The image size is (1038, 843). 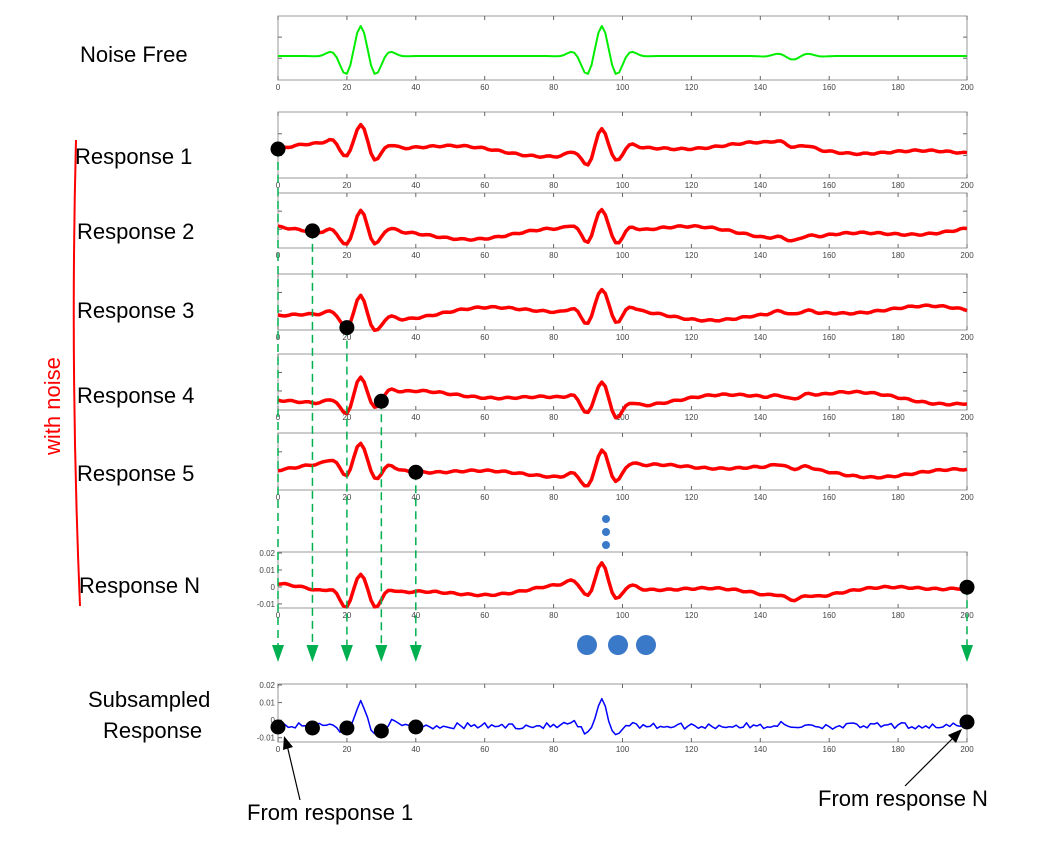 I want to click on panel-noise-free: 0 20 40 60 80 100 120 140 160 180 200, so click(x=625, y=53).